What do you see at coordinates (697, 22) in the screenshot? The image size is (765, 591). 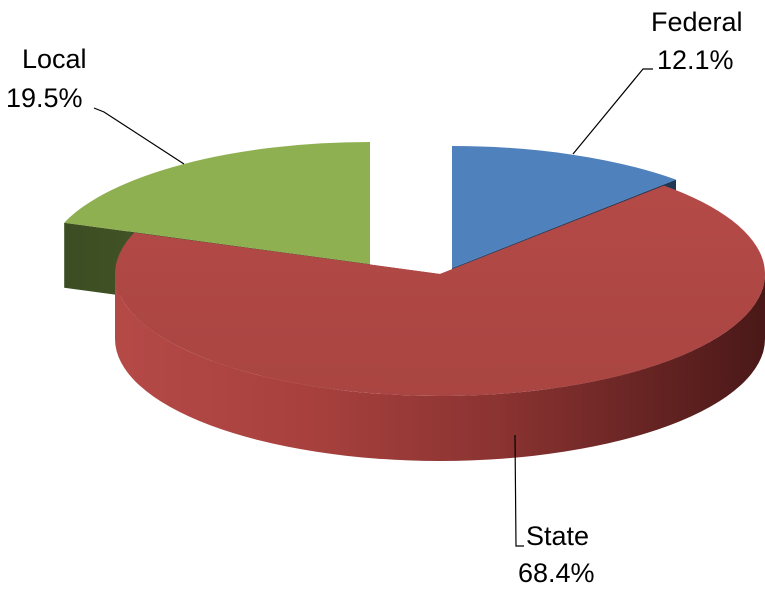 I see `label-federal-name: Federal` at bounding box center [697, 22].